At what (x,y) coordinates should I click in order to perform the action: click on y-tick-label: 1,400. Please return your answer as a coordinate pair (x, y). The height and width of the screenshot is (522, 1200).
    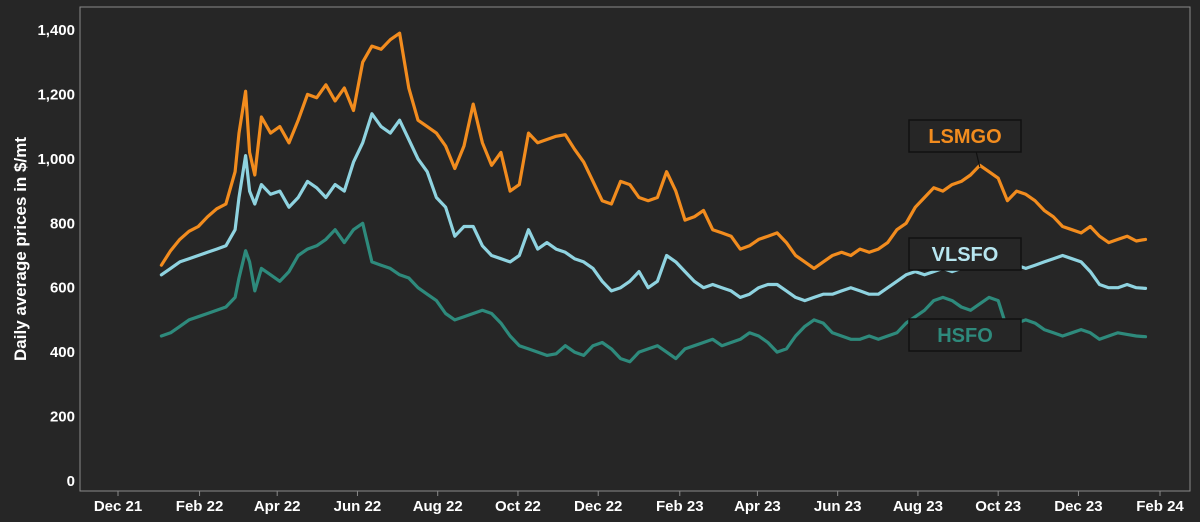
    Looking at the image, I should click on (56, 30).